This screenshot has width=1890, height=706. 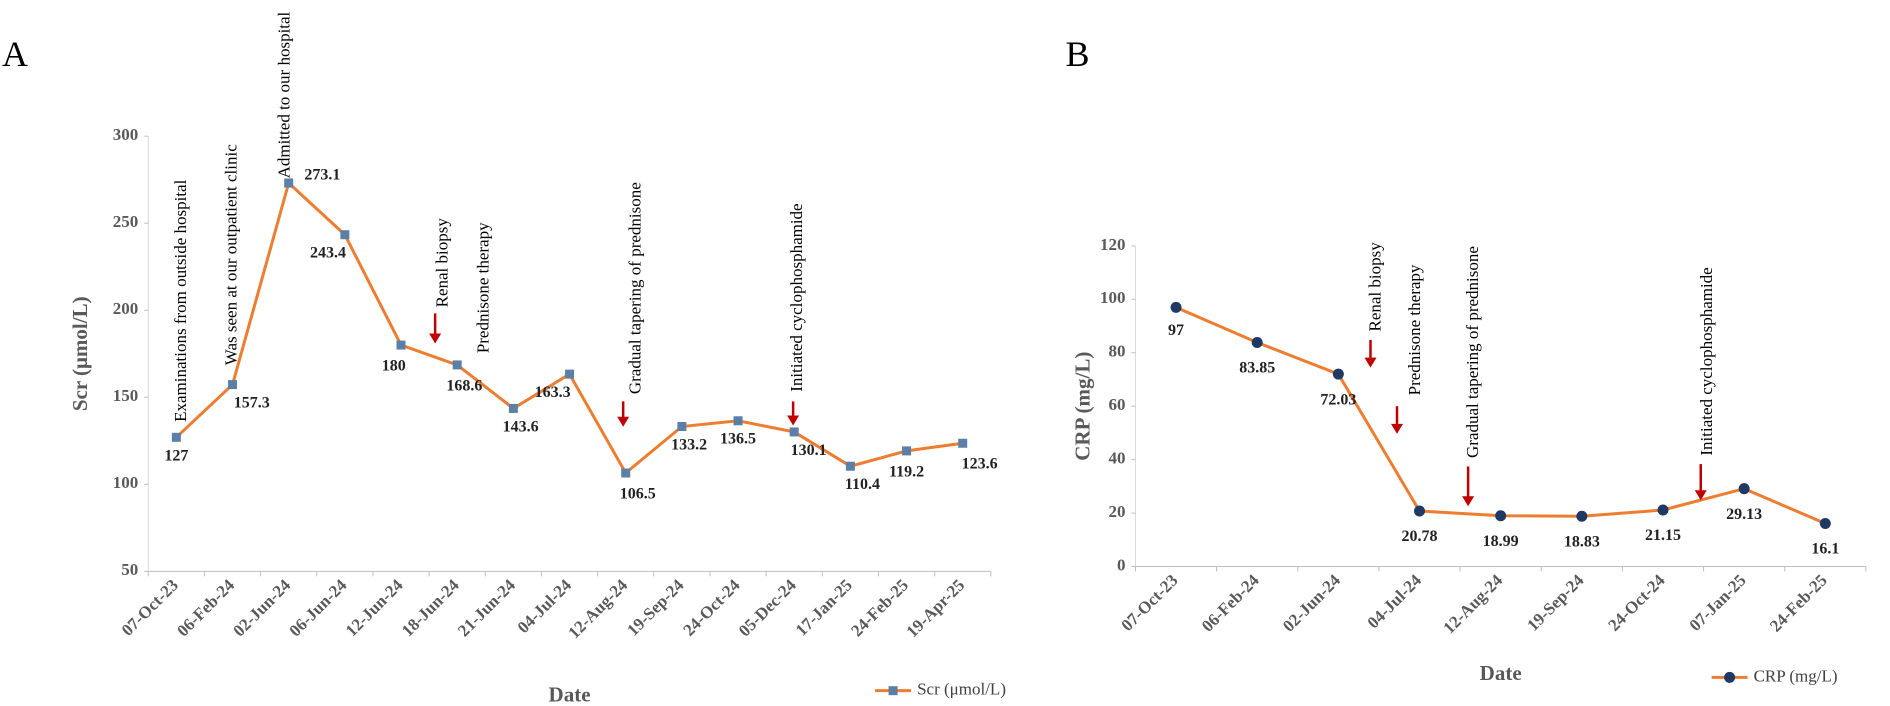 I want to click on x-tick-label: 21-Jun-24, so click(x=486, y=607).